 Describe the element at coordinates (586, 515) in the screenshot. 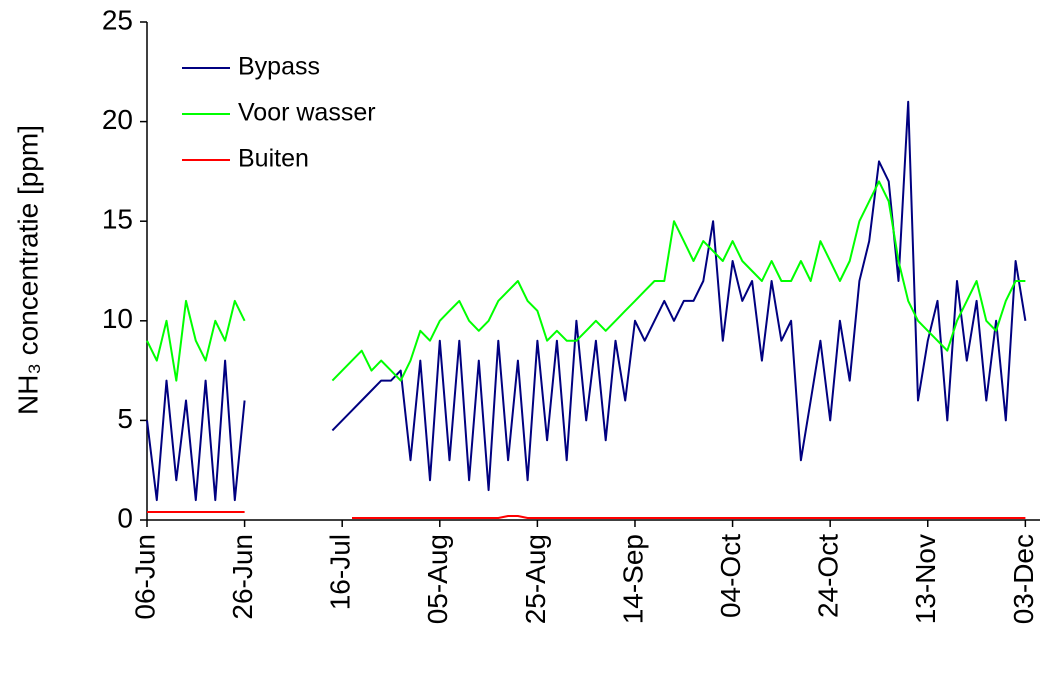

I see `series-line` at that location.